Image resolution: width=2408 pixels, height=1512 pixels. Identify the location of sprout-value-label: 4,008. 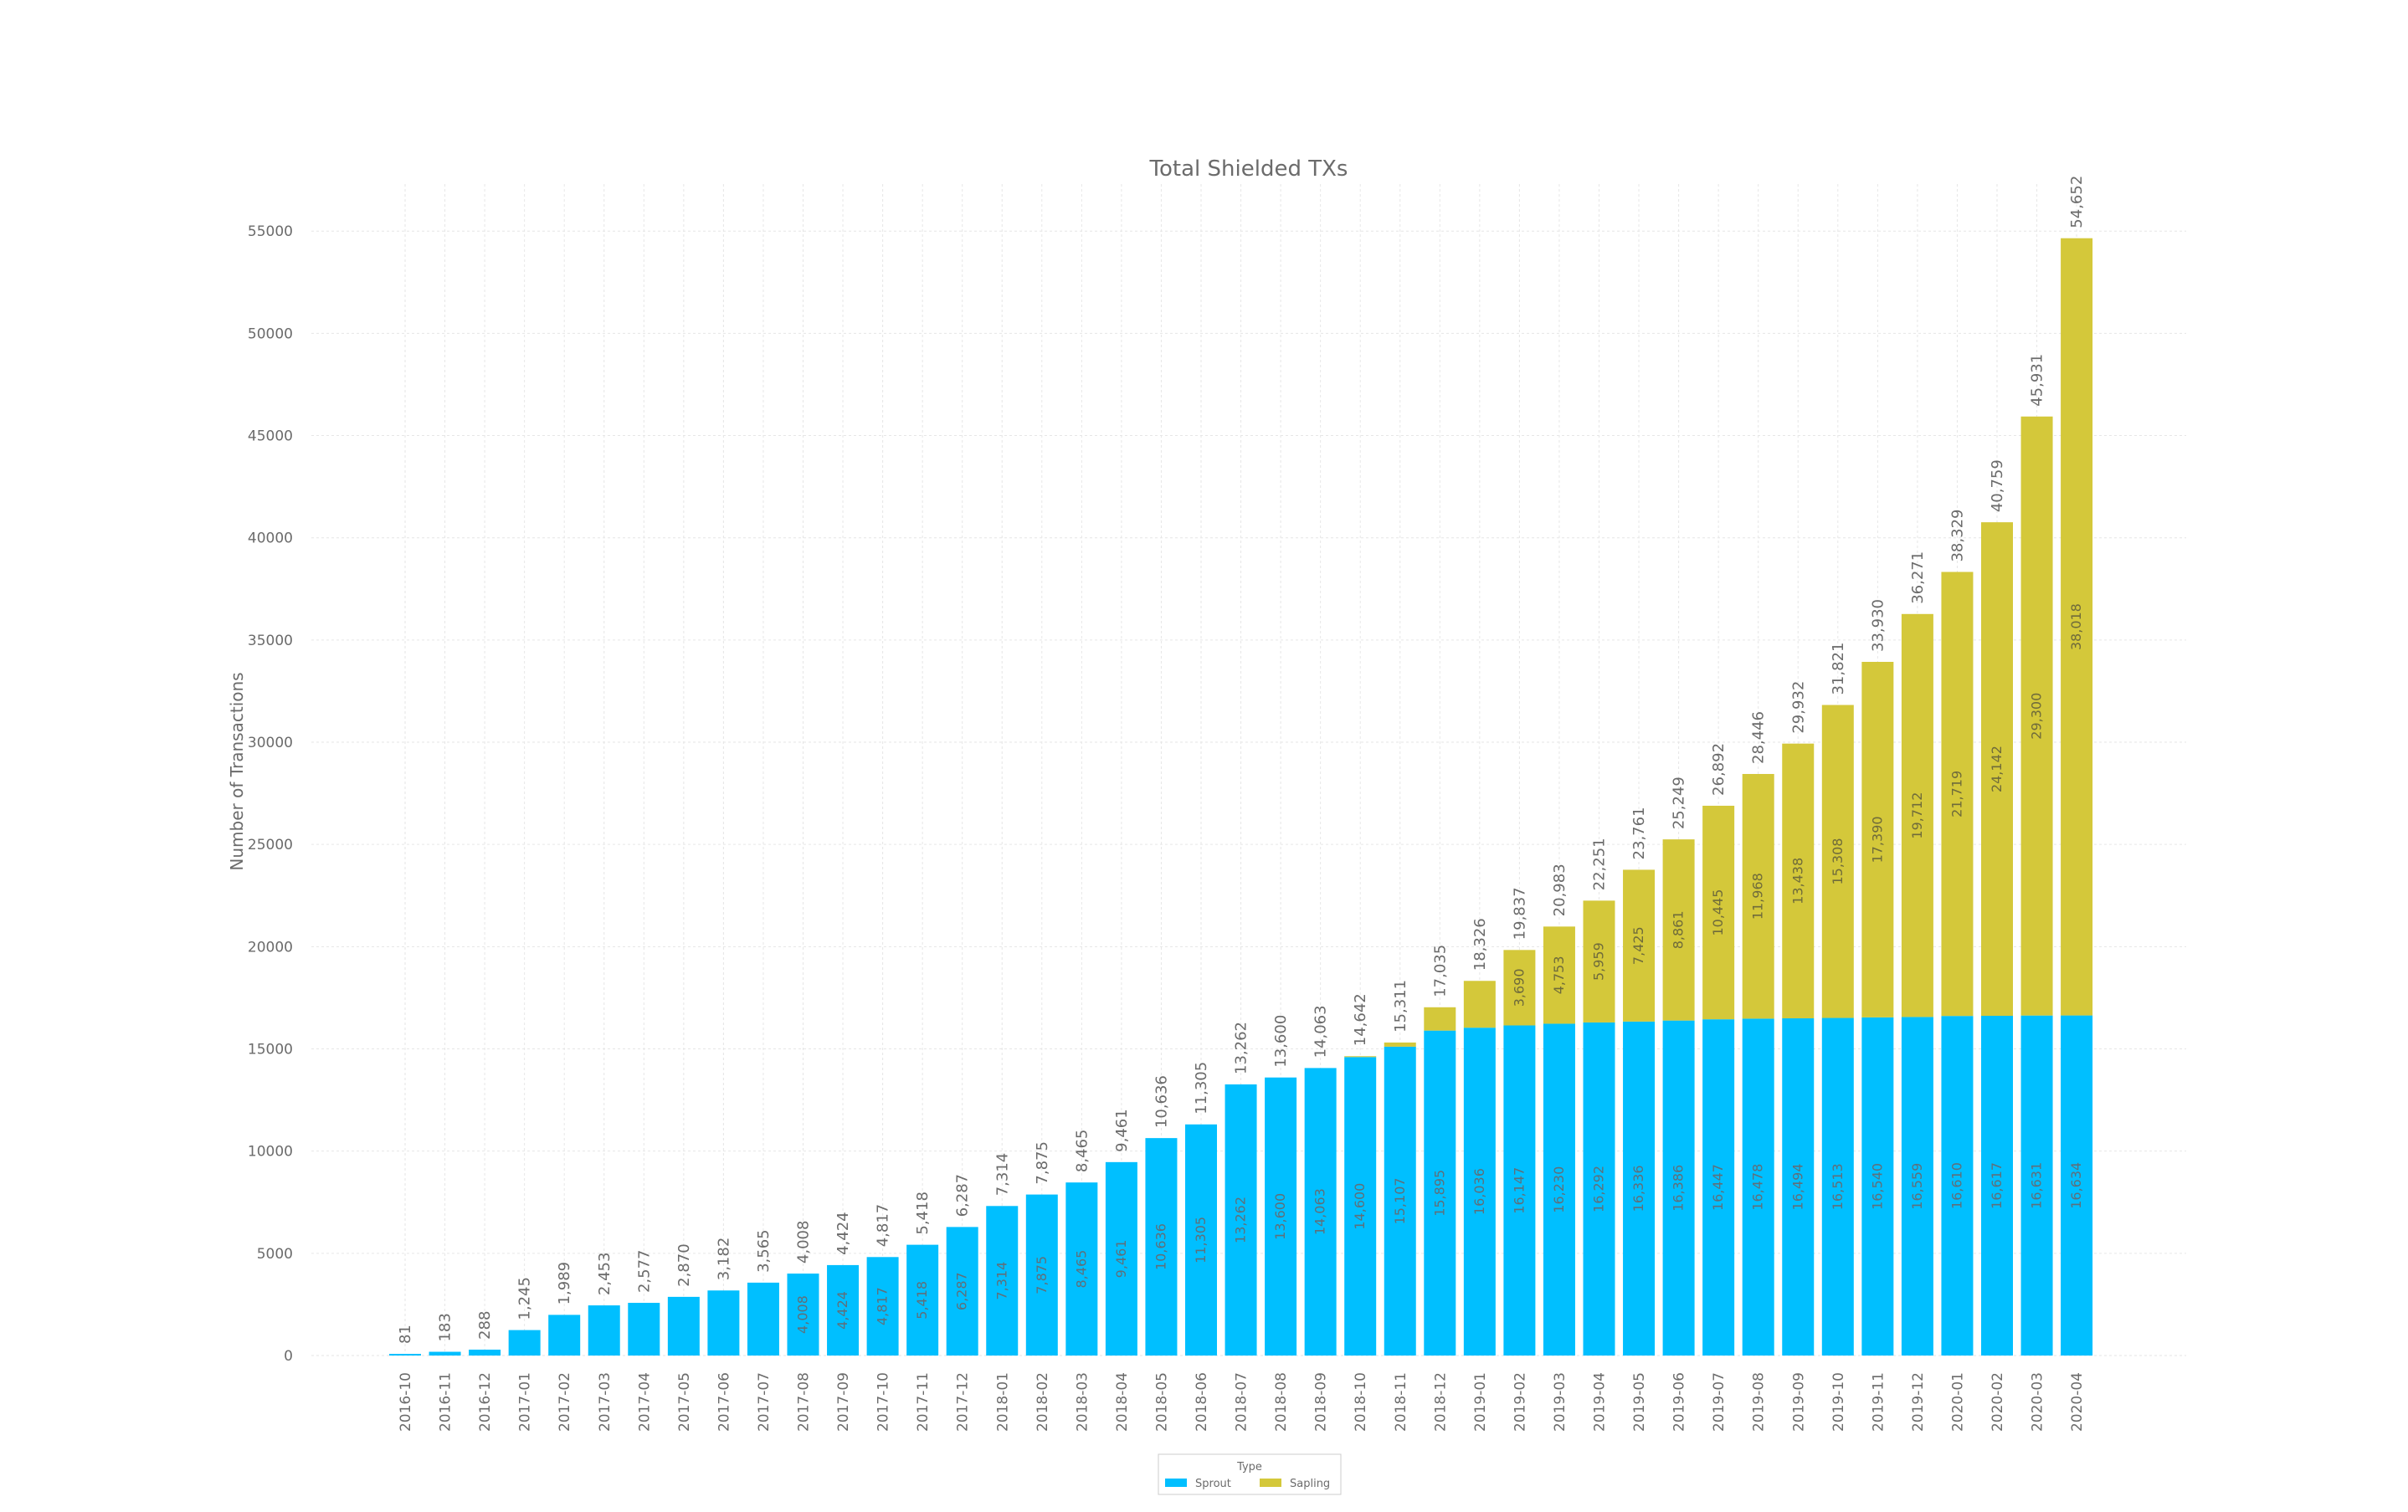
(803, 1314).